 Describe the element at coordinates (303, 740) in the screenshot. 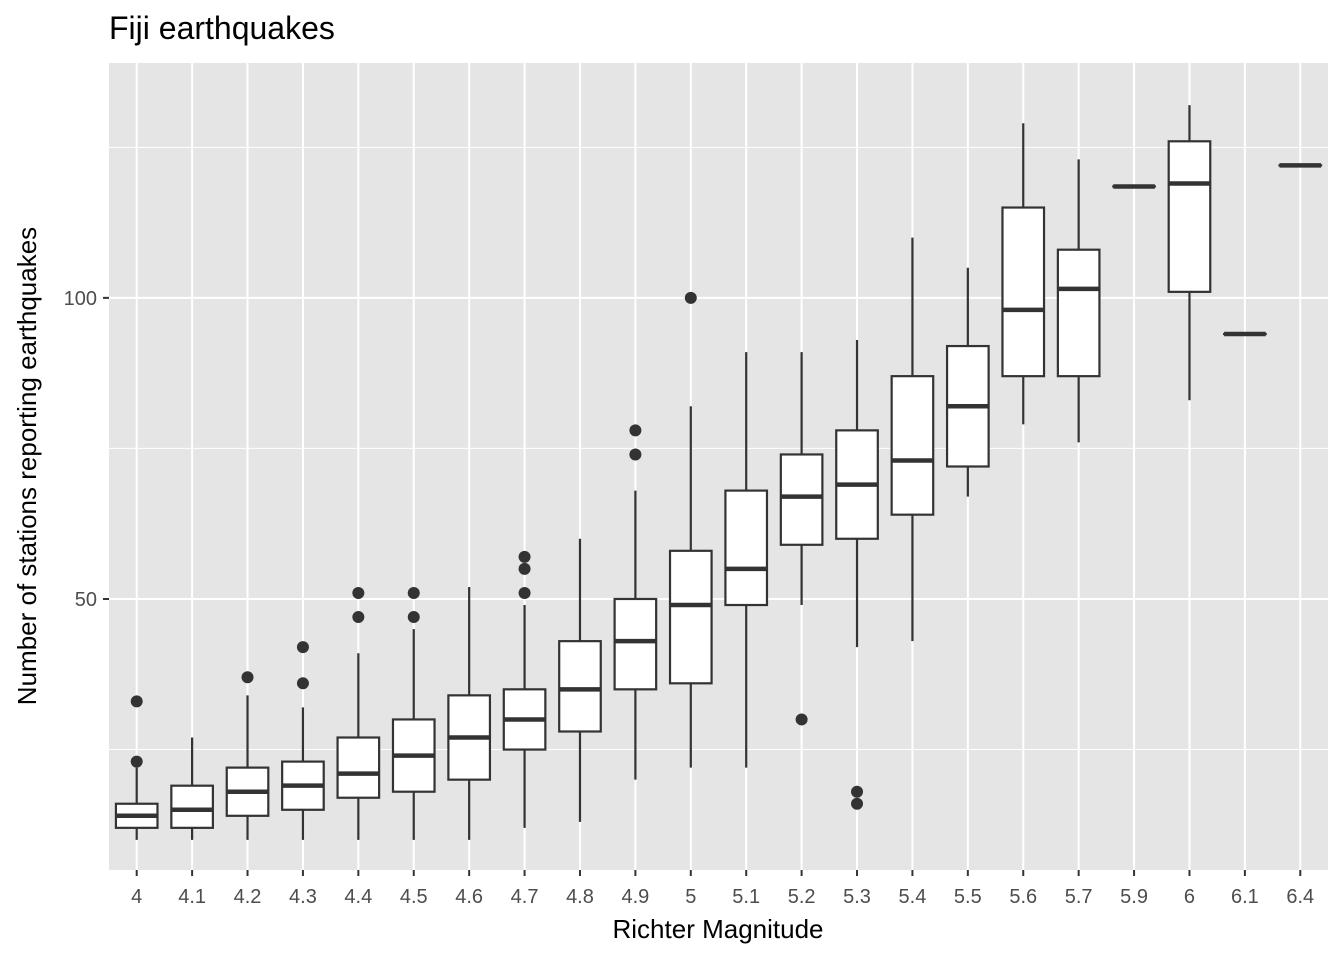

I see `box-4.3` at that location.